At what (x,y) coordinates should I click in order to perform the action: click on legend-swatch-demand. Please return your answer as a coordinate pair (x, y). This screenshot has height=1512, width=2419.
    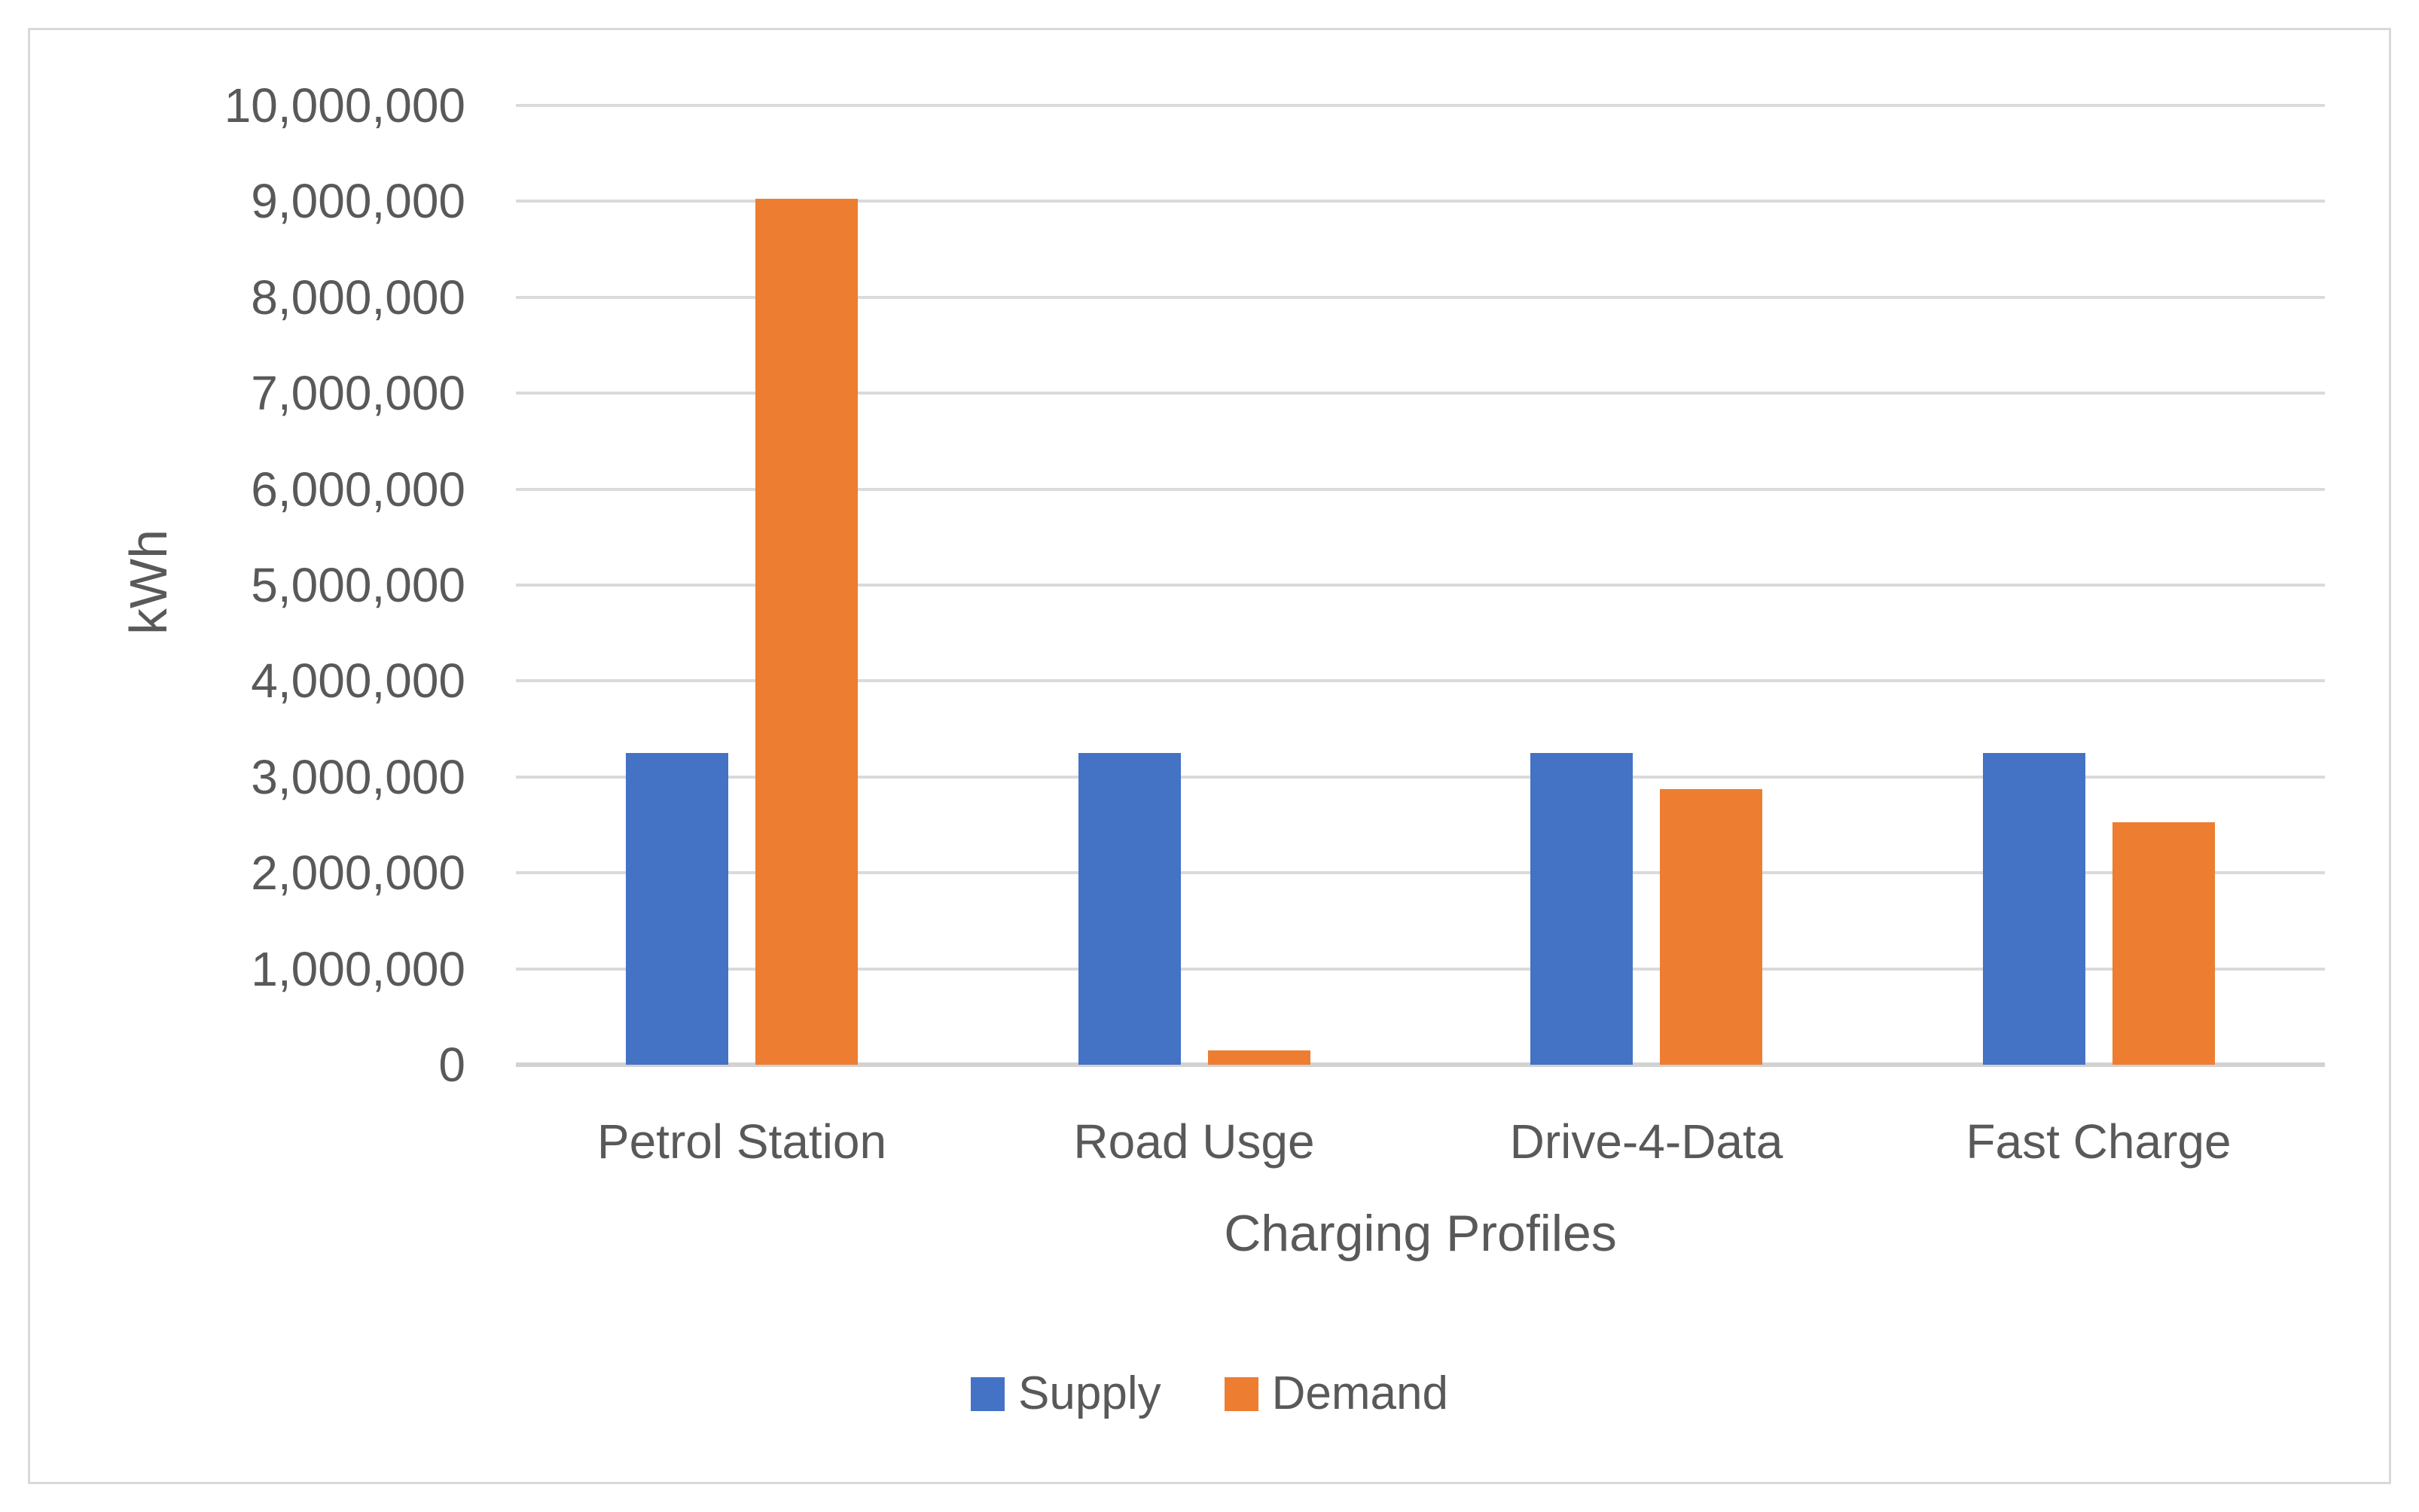
    Looking at the image, I should click on (1241, 1394).